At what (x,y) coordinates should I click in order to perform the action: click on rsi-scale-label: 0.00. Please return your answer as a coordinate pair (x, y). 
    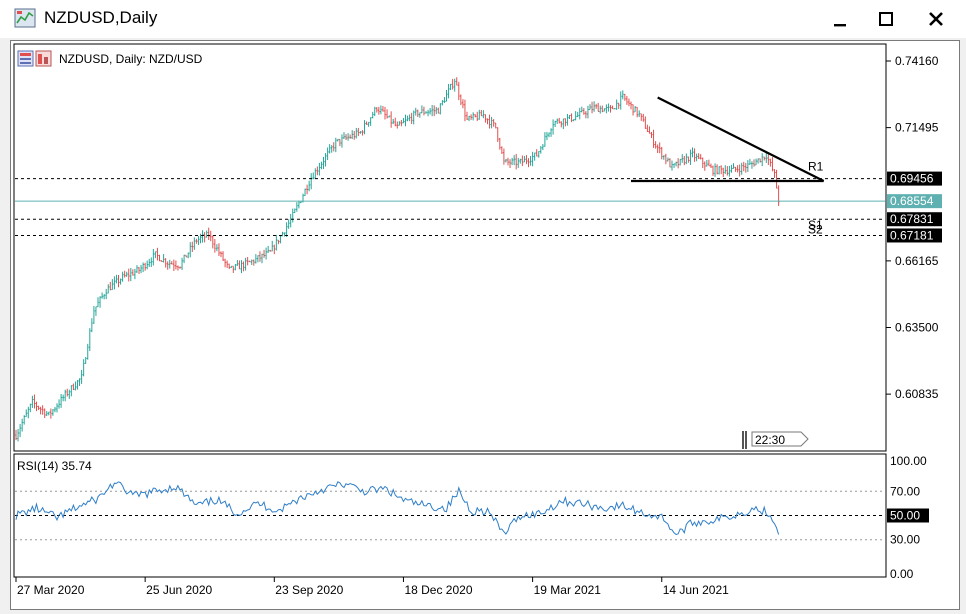
    Looking at the image, I should click on (902, 574).